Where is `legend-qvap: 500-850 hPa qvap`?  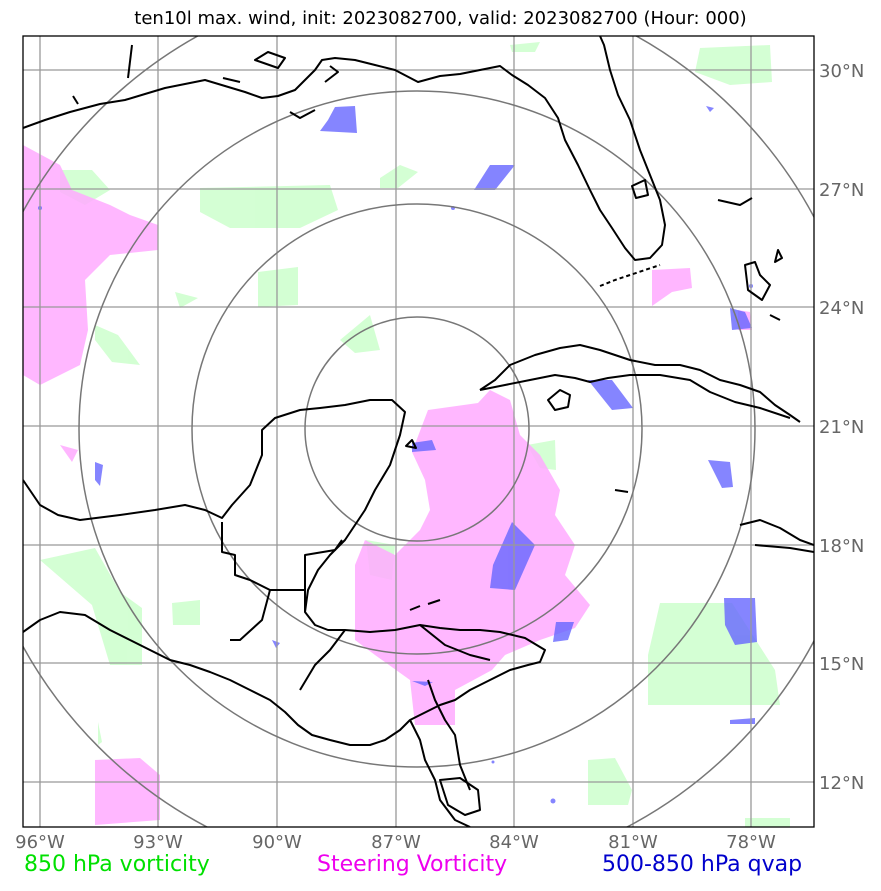 legend-qvap: 500-850 hPa qvap is located at coordinates (702, 864).